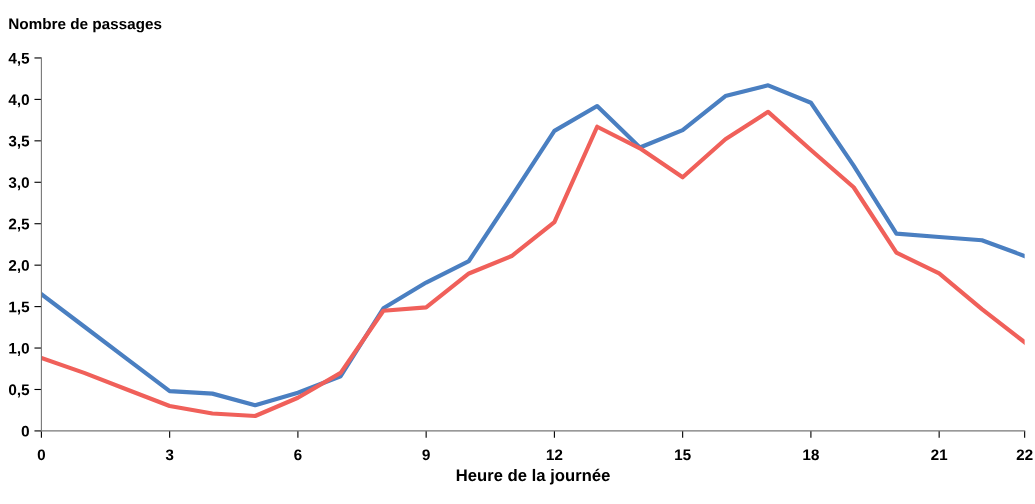 This screenshot has width=1035, height=504. I want to click on x-tick-label: 15, so click(683, 455).